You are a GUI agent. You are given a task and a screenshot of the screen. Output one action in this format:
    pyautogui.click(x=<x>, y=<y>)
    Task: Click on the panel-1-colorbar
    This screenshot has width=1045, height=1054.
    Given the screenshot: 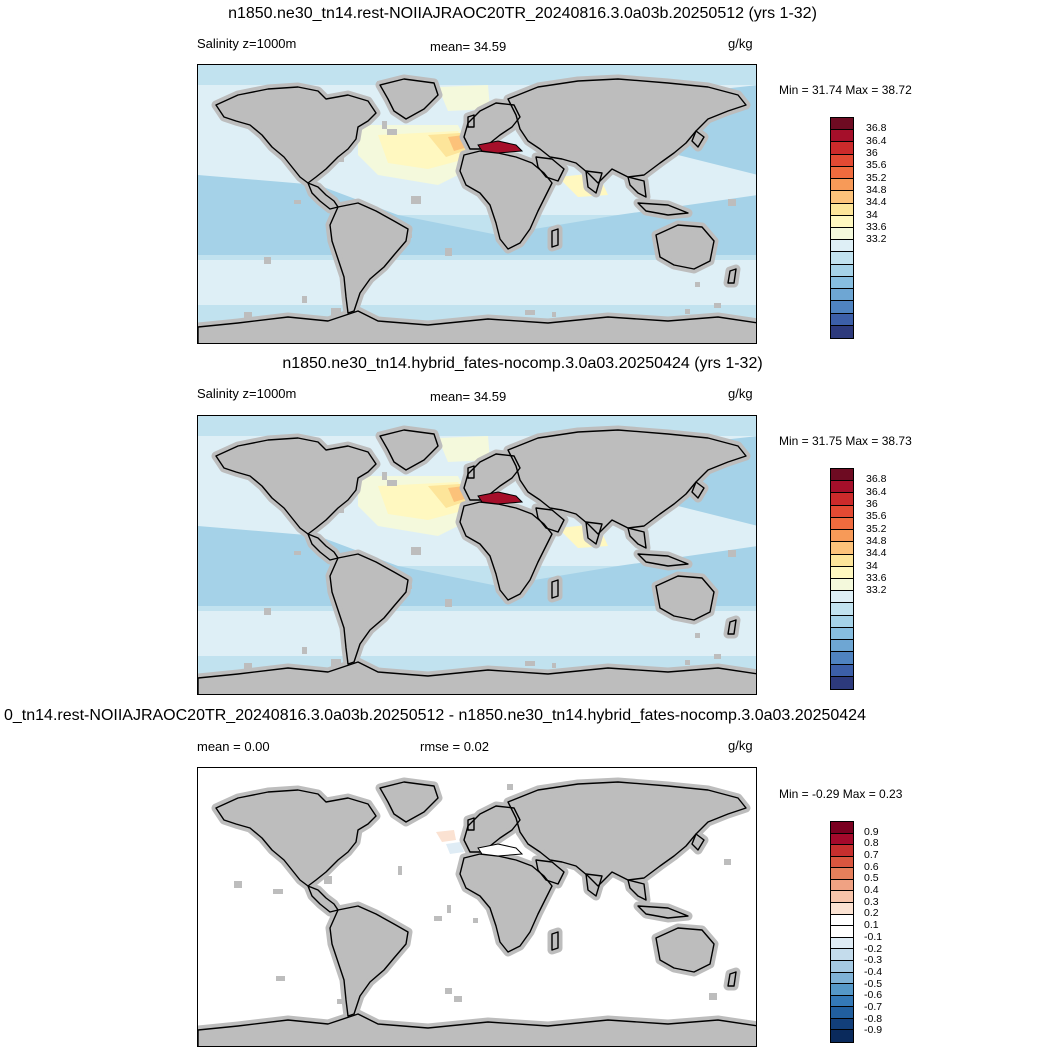 What is the action you would take?
    pyautogui.click(x=842, y=228)
    